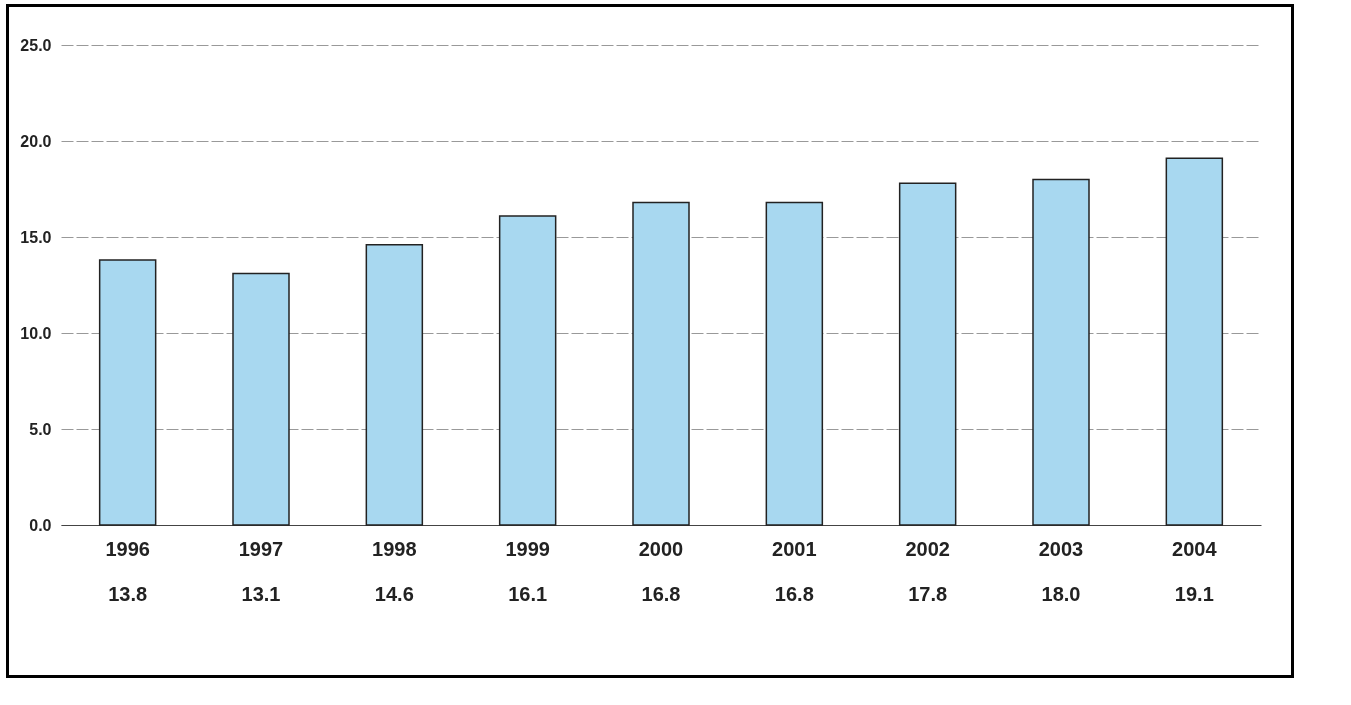 The width and height of the screenshot is (1351, 705). Describe the element at coordinates (528, 594) in the screenshot. I see `data-label: 16.1` at that location.